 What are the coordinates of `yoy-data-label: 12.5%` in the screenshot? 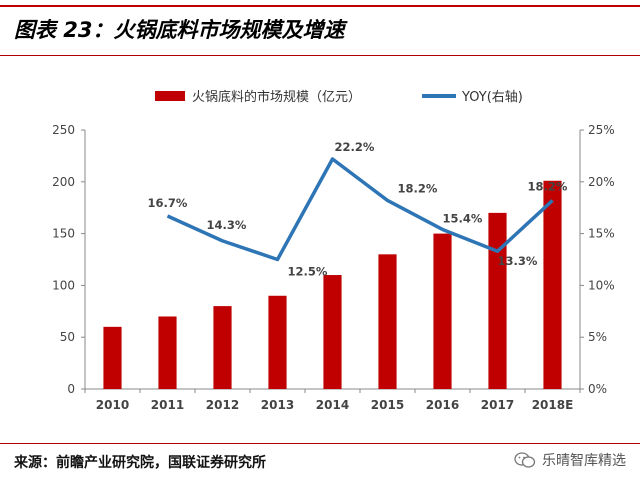 It's located at (308, 272).